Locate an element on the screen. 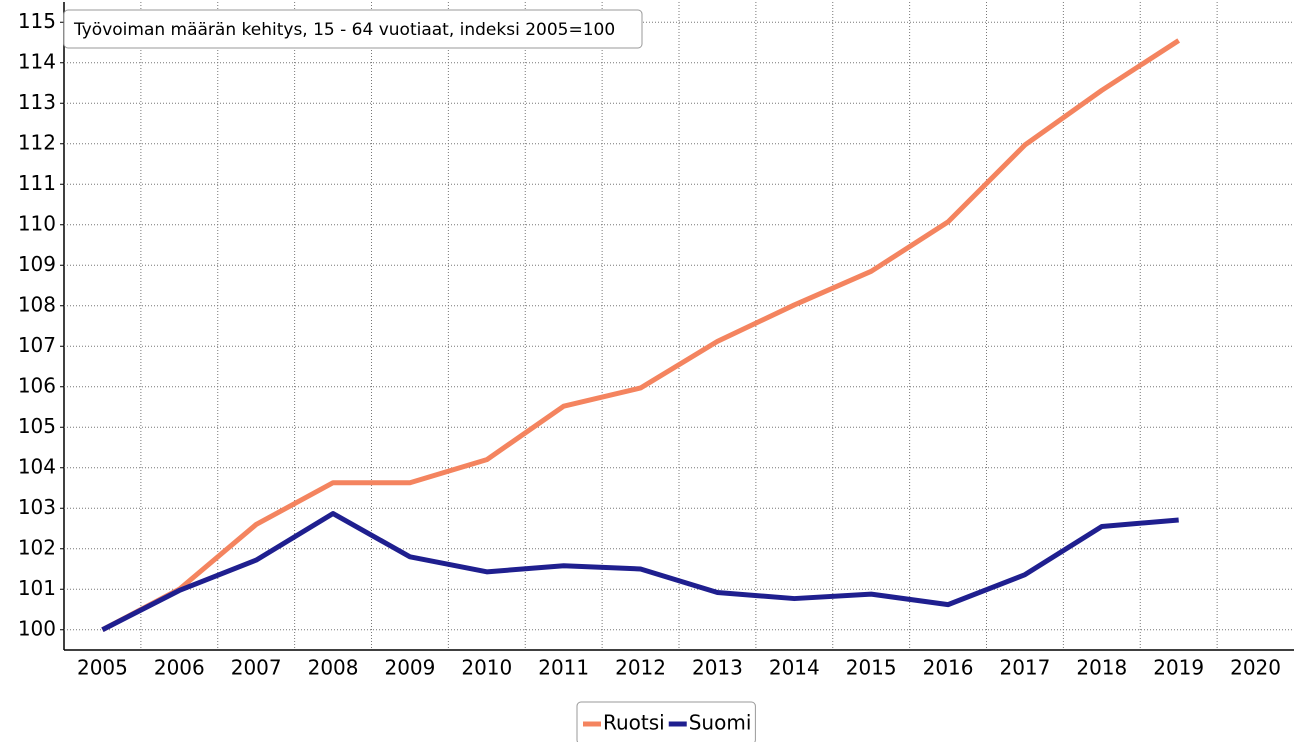  legend-label: Ruotsi is located at coordinates (634, 723).